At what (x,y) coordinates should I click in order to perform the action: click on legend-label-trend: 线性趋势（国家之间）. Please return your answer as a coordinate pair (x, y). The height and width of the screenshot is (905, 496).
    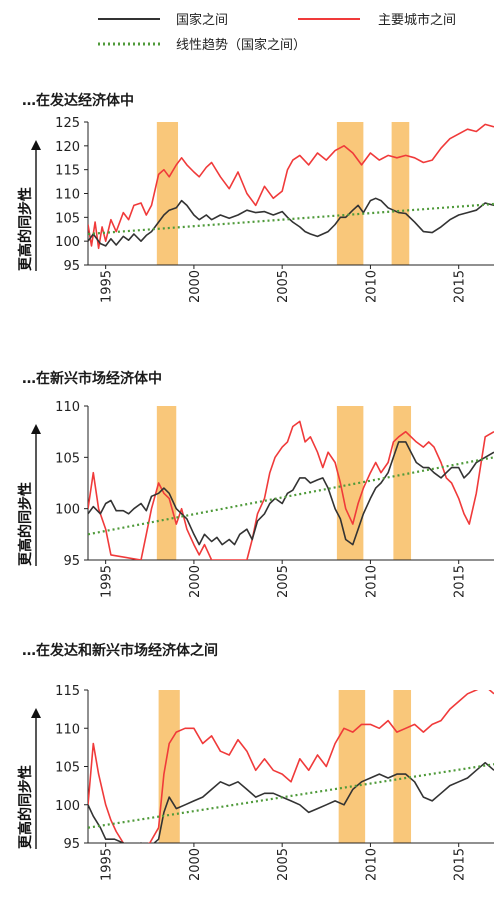
    Looking at the image, I should click on (241, 45).